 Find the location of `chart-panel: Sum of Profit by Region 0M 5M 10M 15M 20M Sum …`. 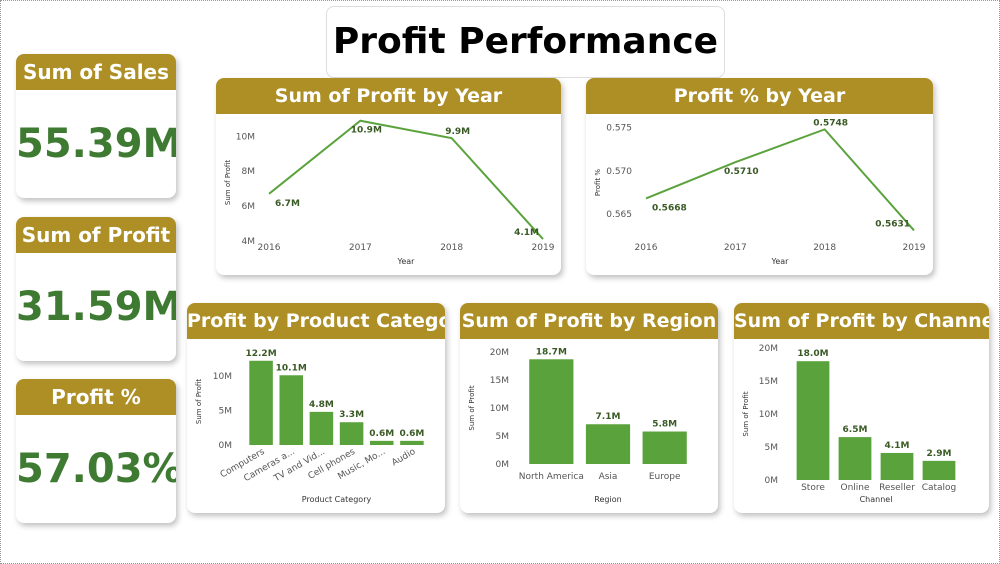

chart-panel: Sum of Profit by Region 0M 5M 10M 15M 20M Sum … is located at coordinates (589, 408).